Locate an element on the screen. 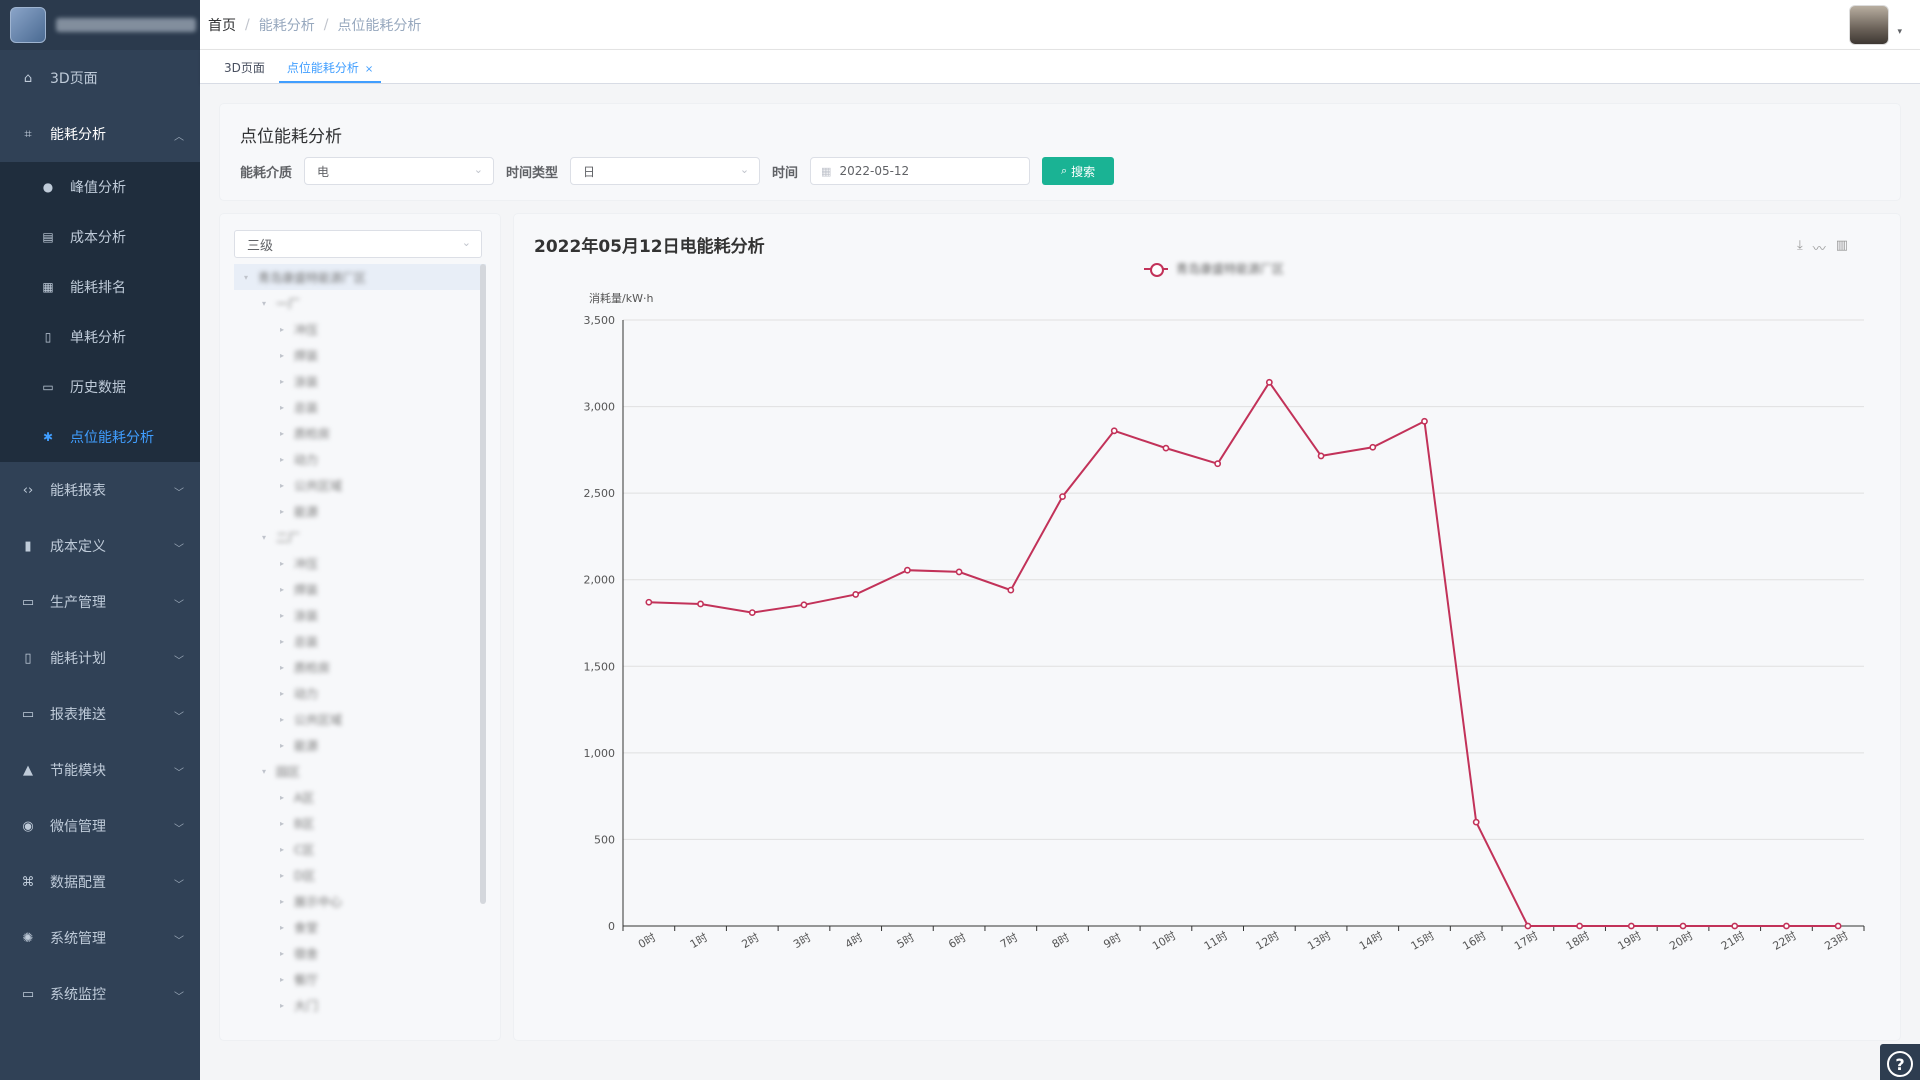  level-select: 三级 ⌄ is located at coordinates (358, 244).